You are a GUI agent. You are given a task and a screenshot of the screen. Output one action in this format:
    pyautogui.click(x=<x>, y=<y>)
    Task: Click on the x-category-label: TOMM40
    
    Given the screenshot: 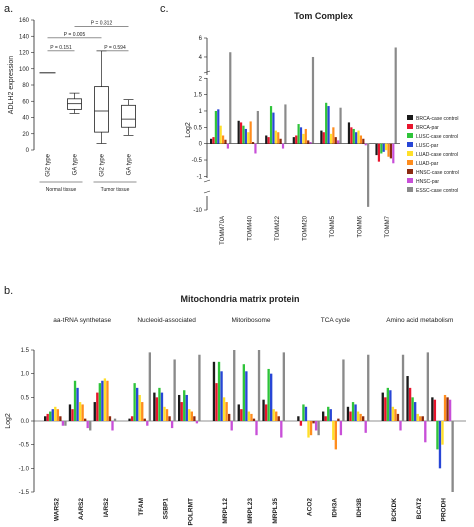 What is the action you would take?
    pyautogui.click(x=250, y=228)
    